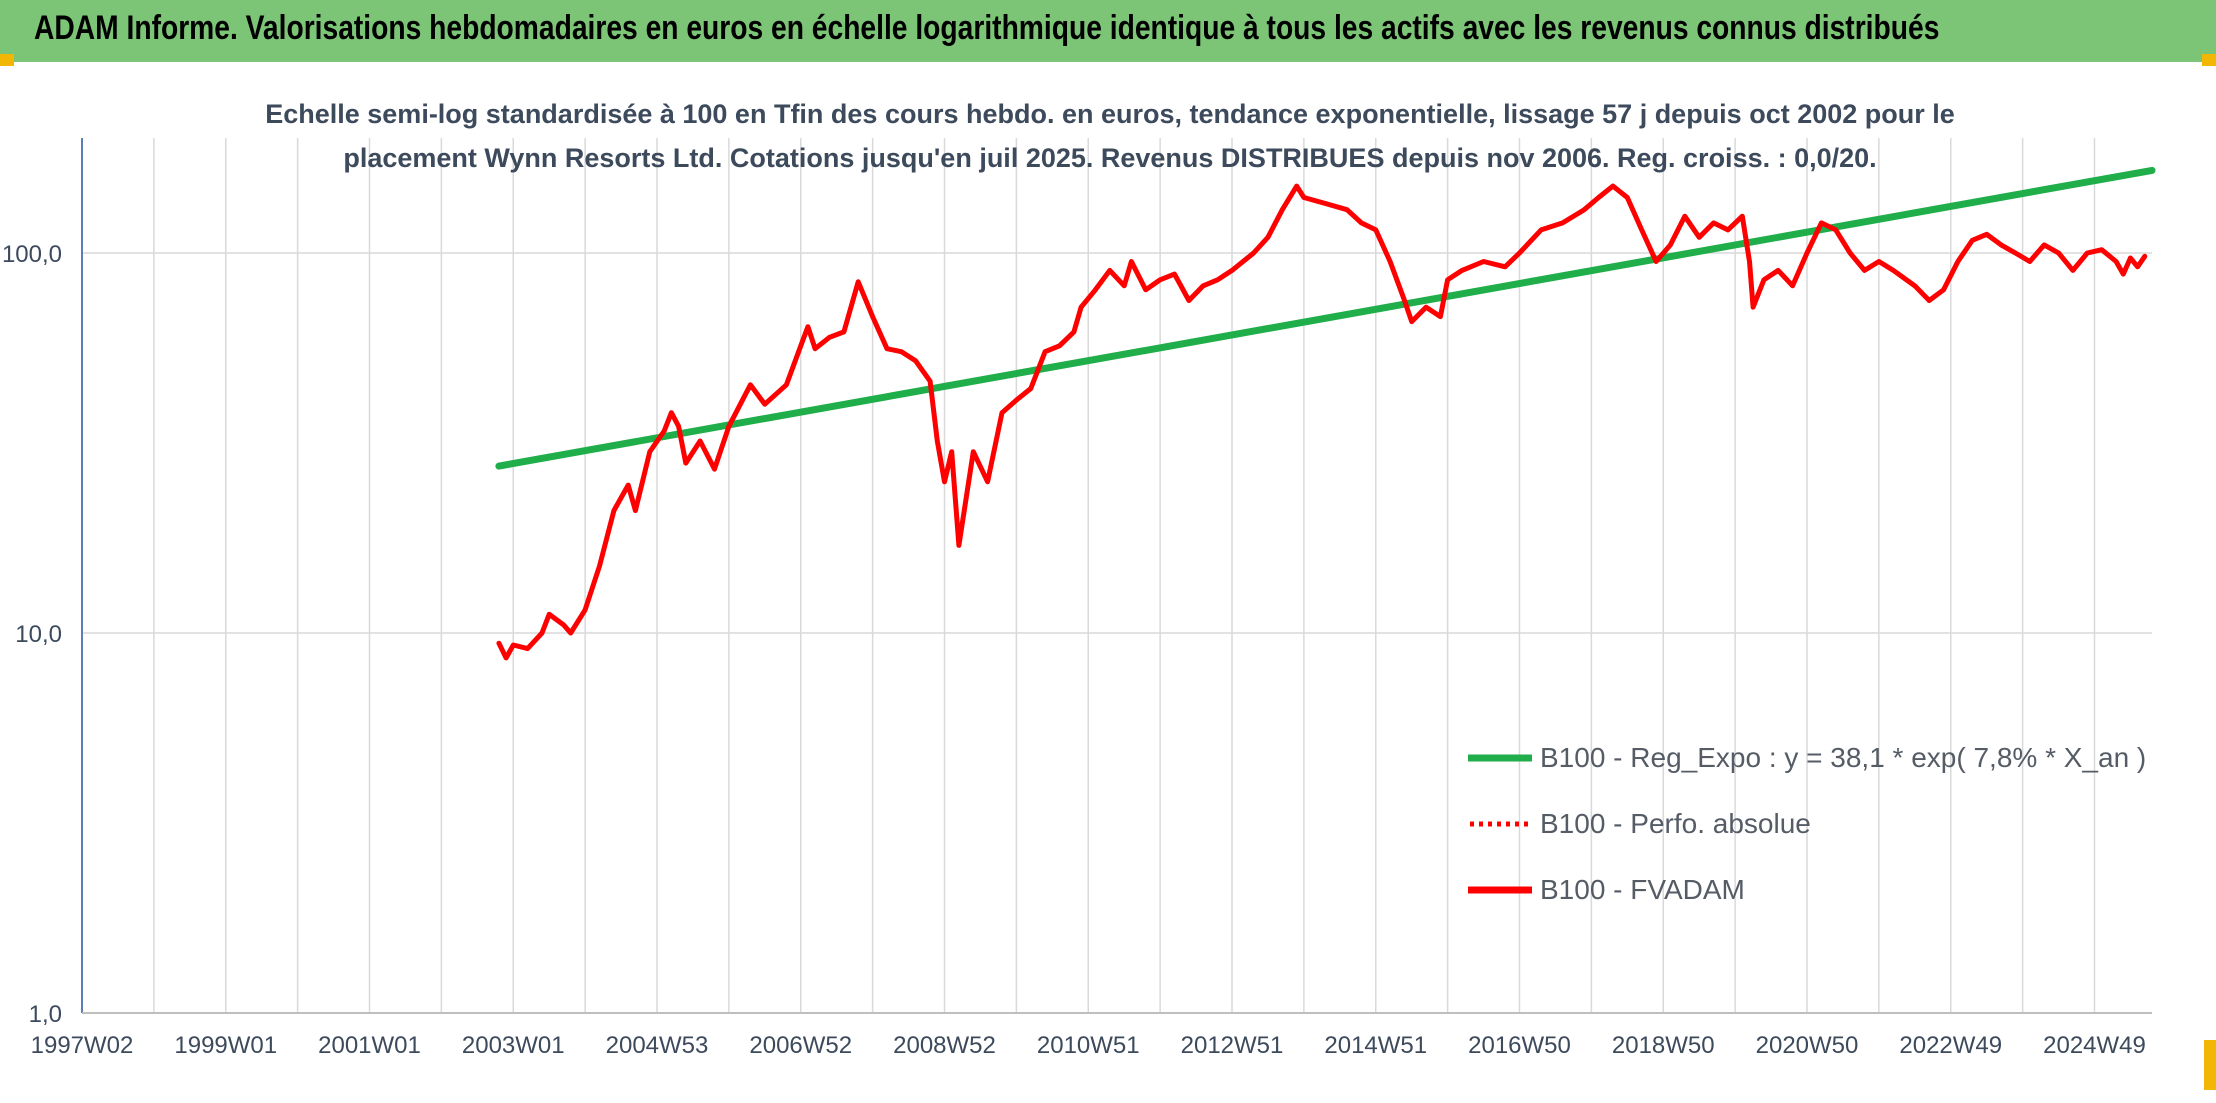 This screenshot has height=1103, width=2216. What do you see at coordinates (1519, 1045) in the screenshot?
I see `x-tick-label: 2016W50` at bounding box center [1519, 1045].